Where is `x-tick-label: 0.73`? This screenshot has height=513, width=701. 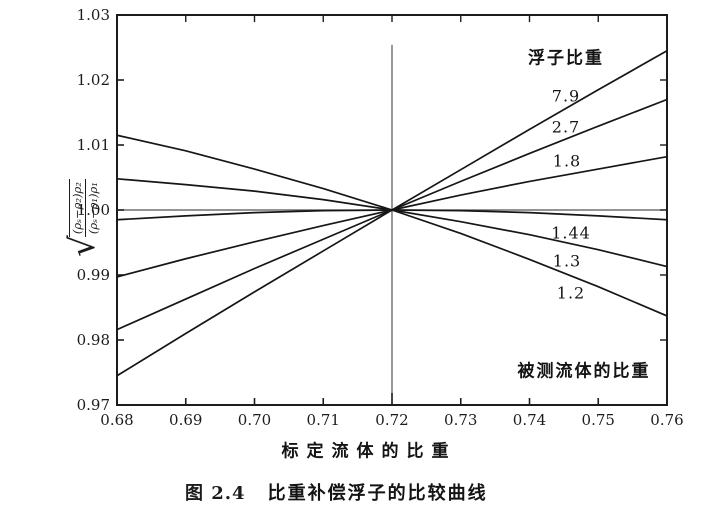 x-tick-label: 0.73 is located at coordinates (461, 420).